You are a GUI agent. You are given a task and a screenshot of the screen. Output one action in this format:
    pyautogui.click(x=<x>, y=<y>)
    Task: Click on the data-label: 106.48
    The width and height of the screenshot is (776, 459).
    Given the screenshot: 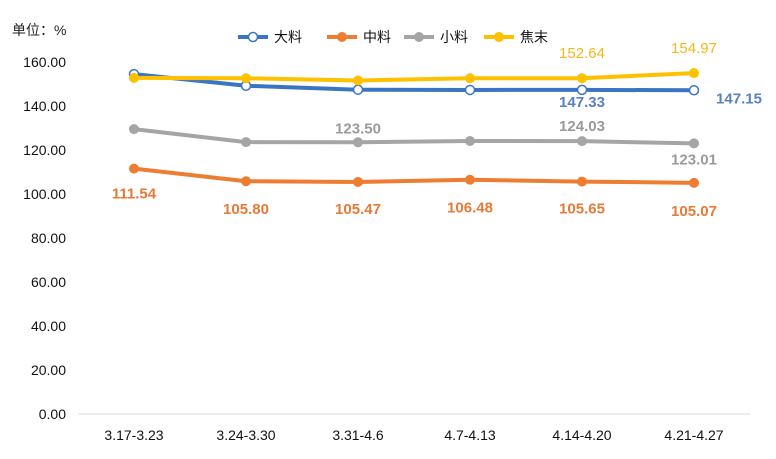 What is the action you would take?
    pyautogui.click(x=470, y=208)
    